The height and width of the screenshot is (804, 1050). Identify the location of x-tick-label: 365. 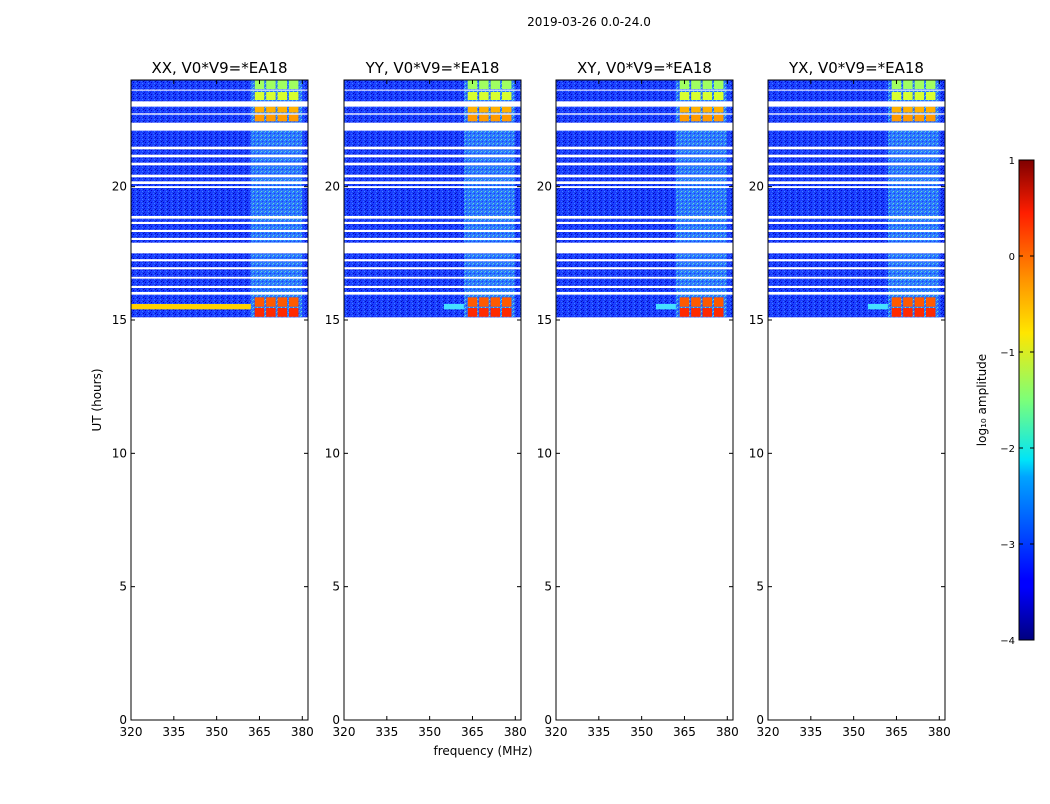
(472, 732).